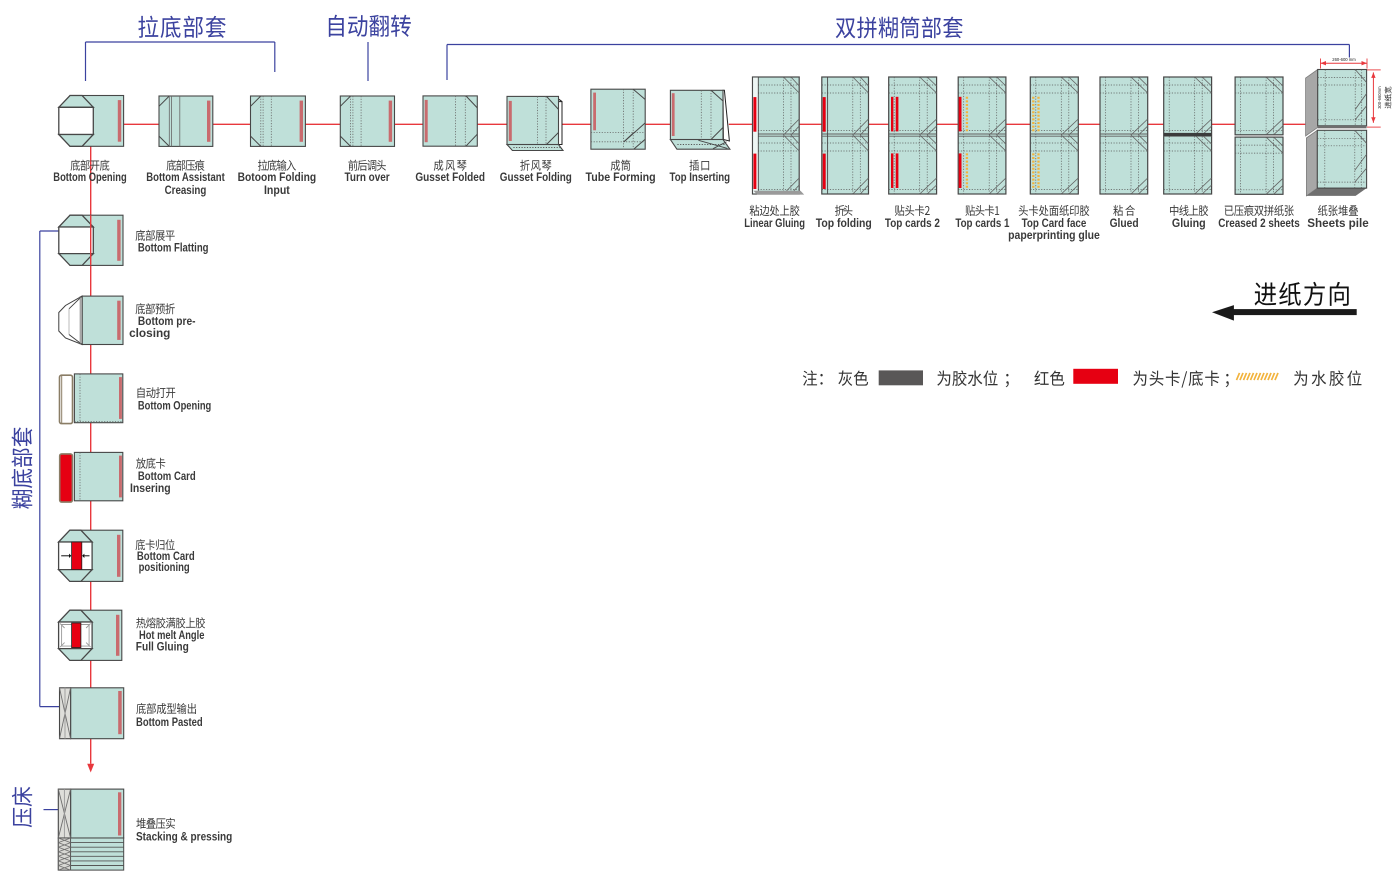  I want to click on svg-text: Full Gluing, so click(162, 647).